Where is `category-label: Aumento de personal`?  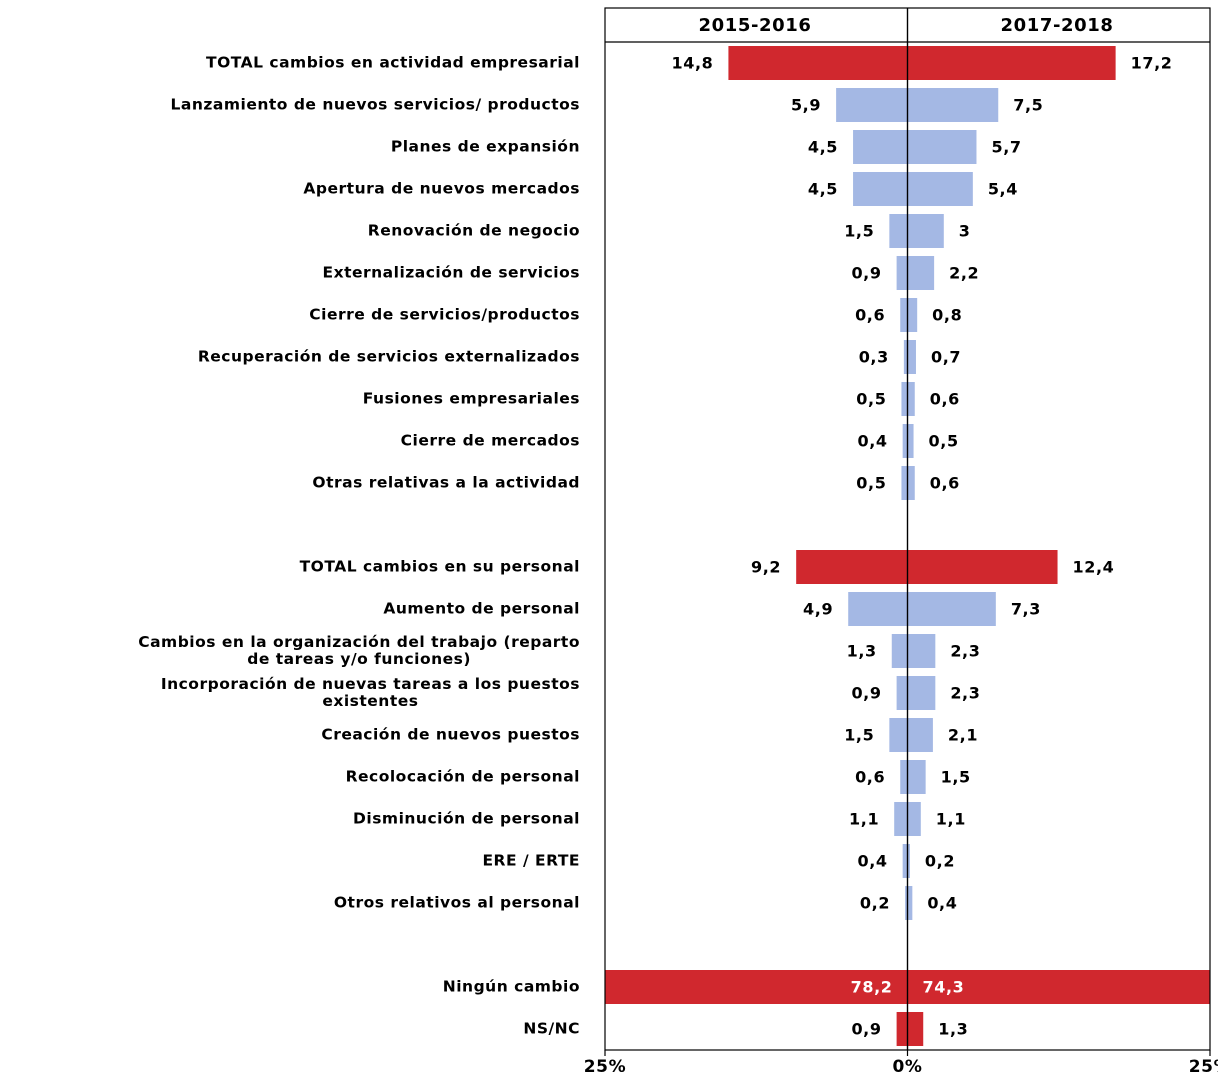
category-label: Aumento de personal is located at coordinates (481, 608).